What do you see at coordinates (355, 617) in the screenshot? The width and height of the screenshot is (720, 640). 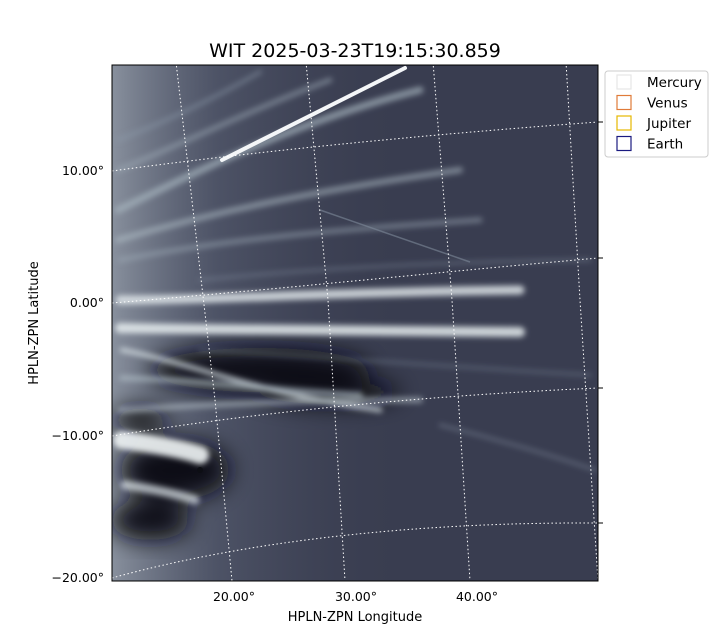 I see `x-axis-label: HPLN-ZPN Longitude` at bounding box center [355, 617].